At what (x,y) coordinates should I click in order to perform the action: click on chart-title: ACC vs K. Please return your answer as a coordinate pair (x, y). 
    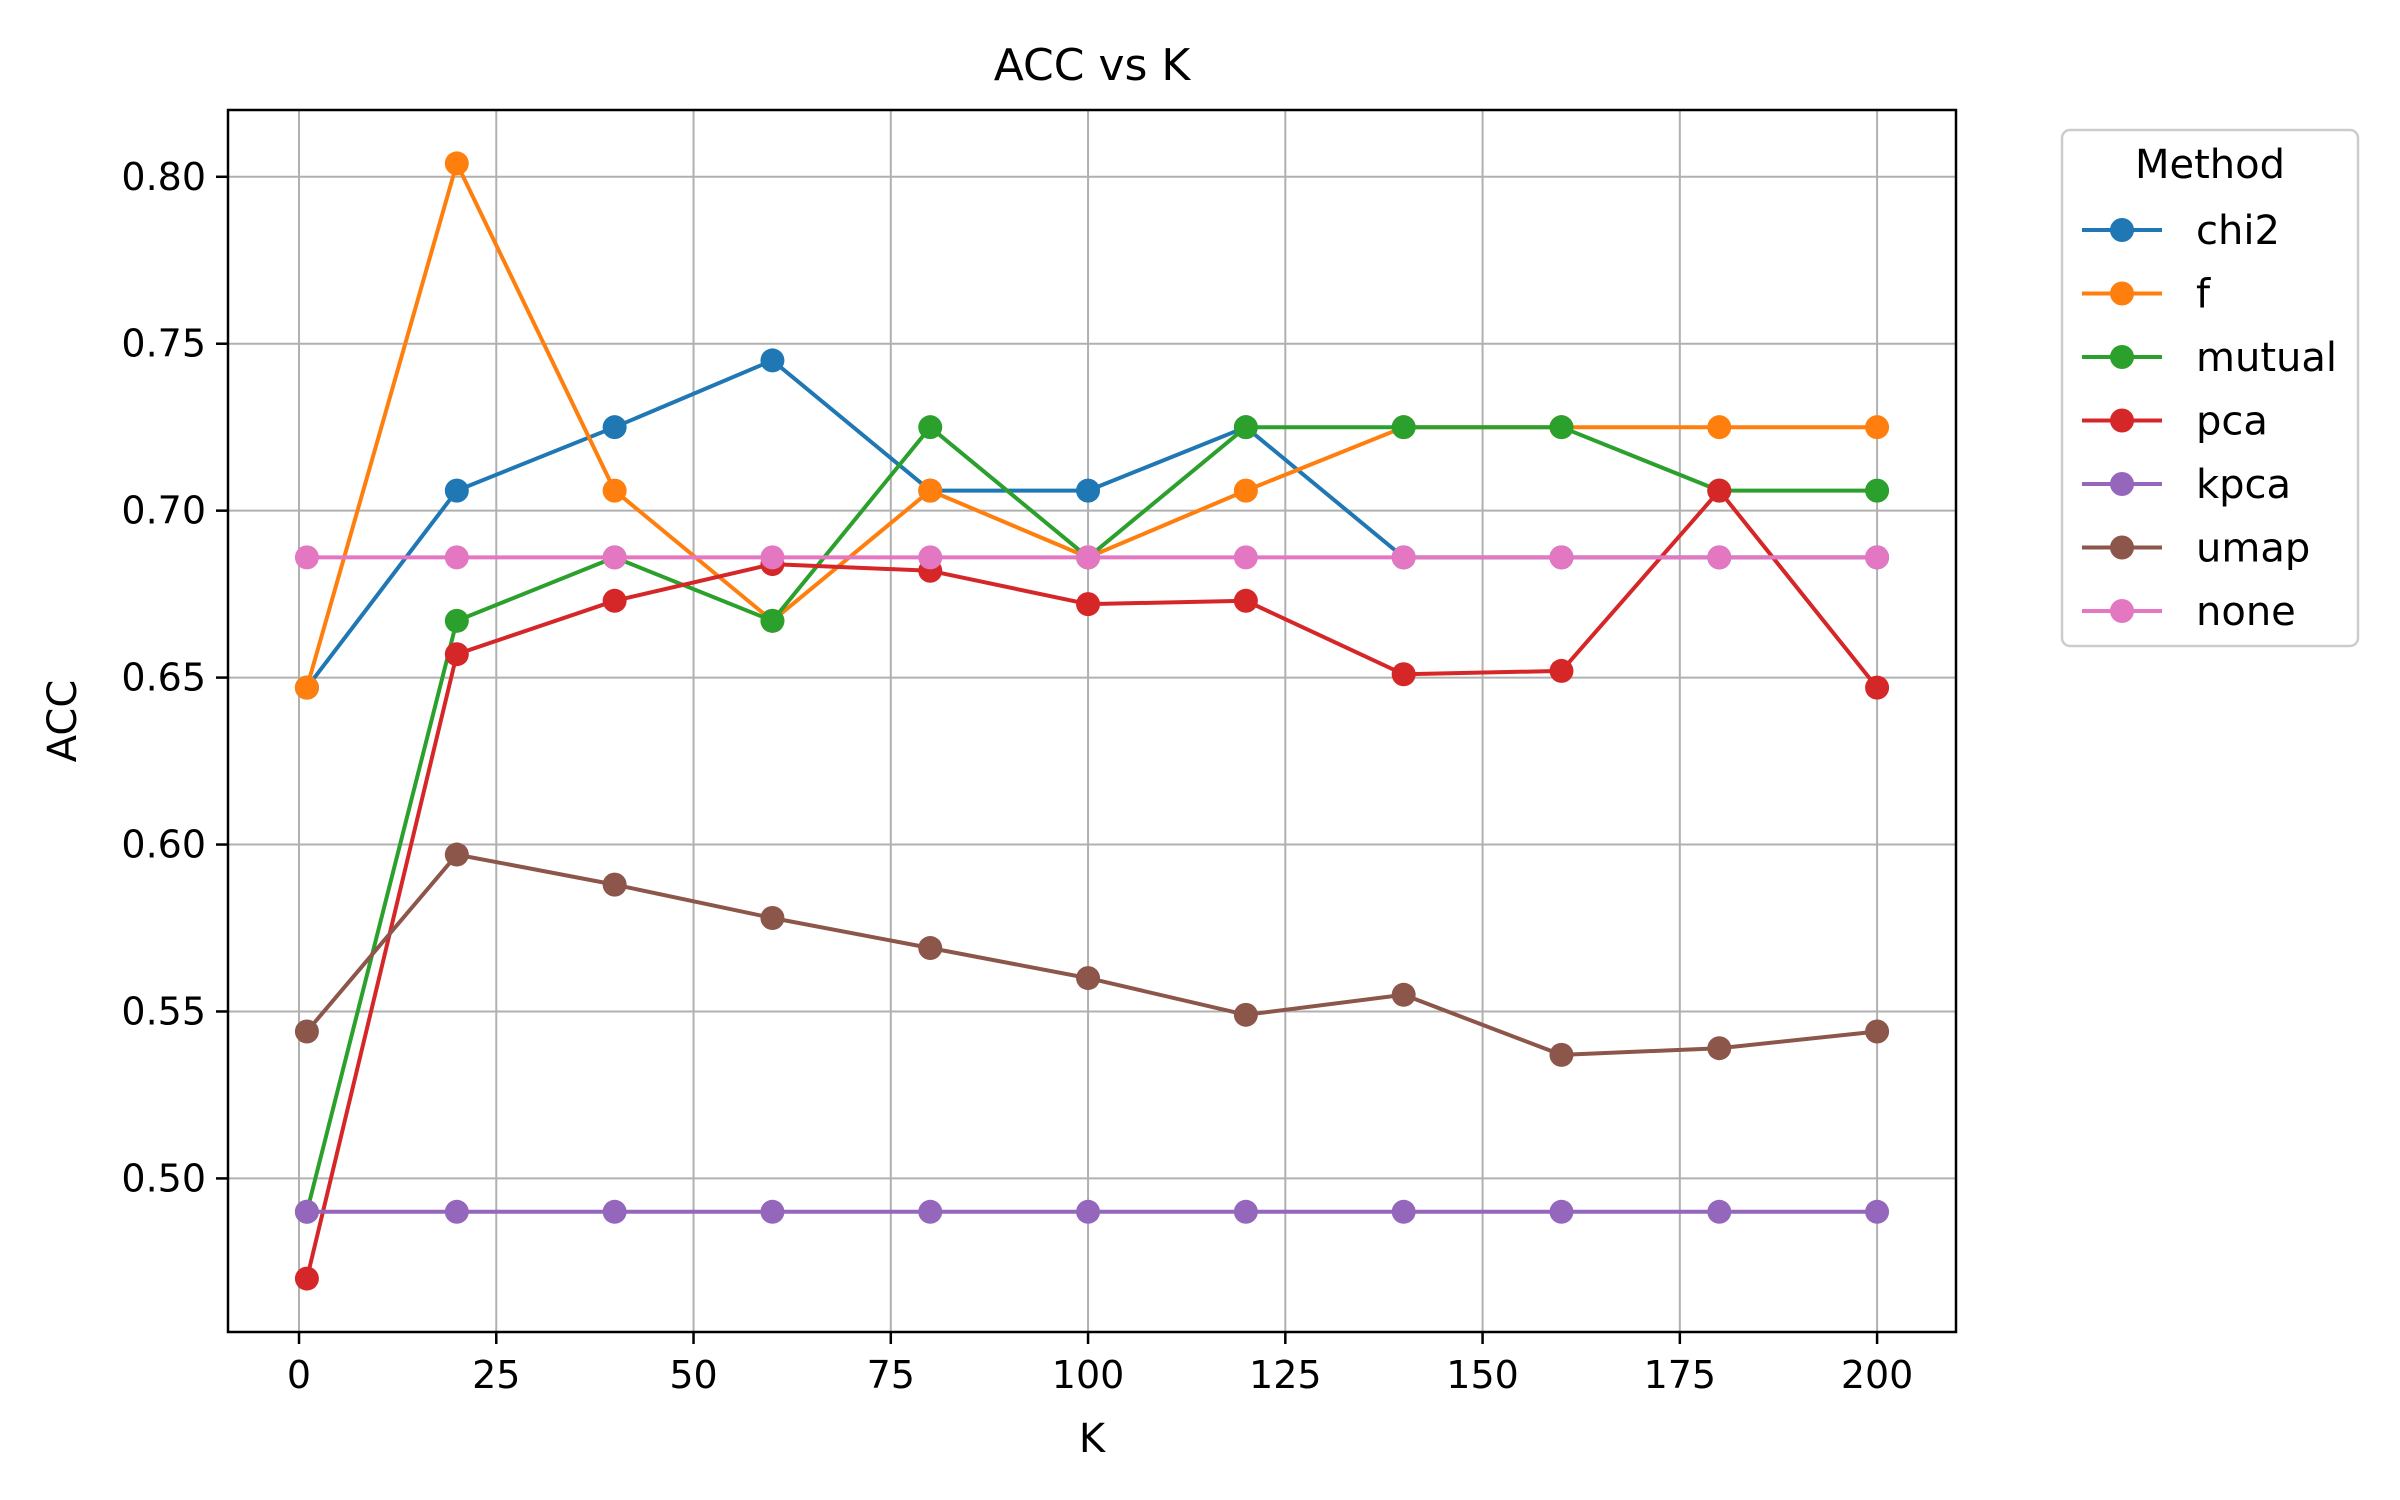
    Looking at the image, I should click on (1093, 65).